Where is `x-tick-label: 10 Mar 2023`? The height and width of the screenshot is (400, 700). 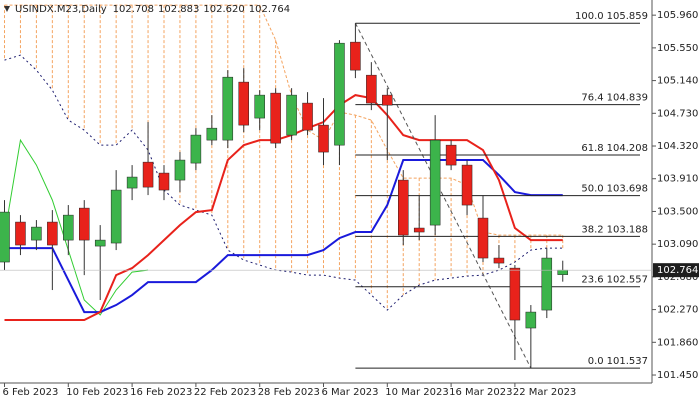 x-tick-label: 10 Mar 2023 is located at coordinates (416, 392).